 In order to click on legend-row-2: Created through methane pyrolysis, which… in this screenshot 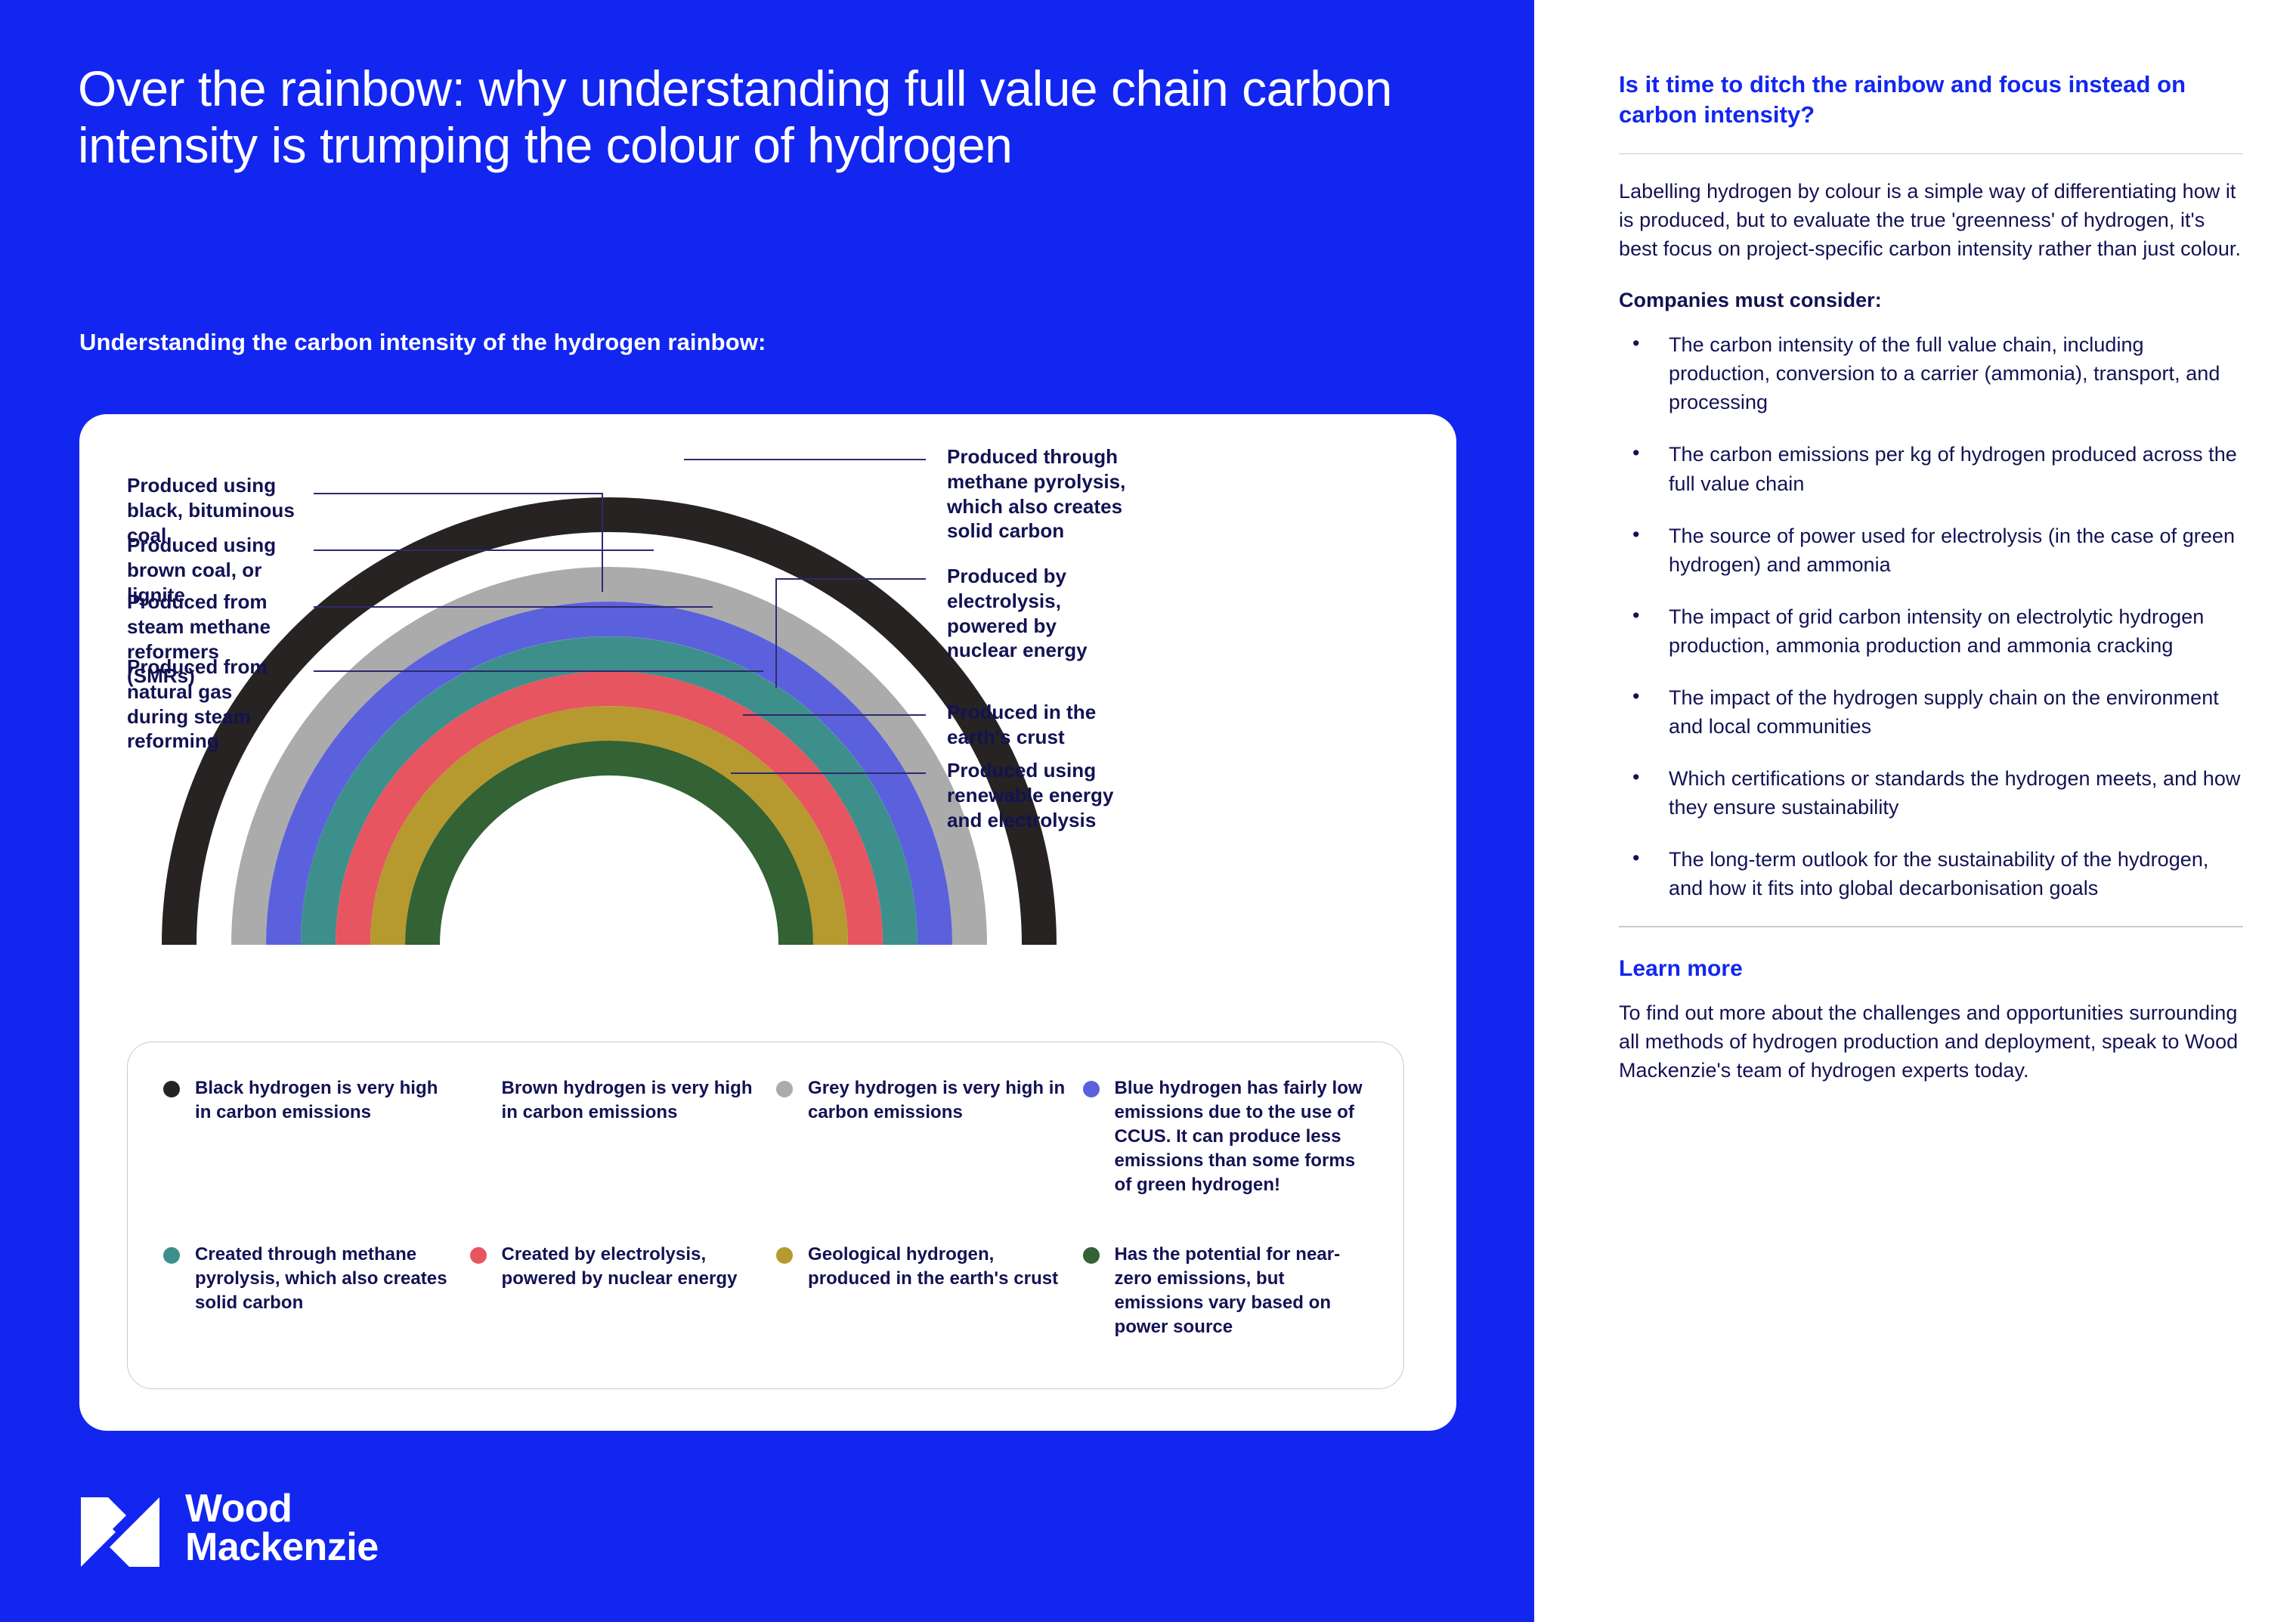, I will do `click(767, 1291)`.